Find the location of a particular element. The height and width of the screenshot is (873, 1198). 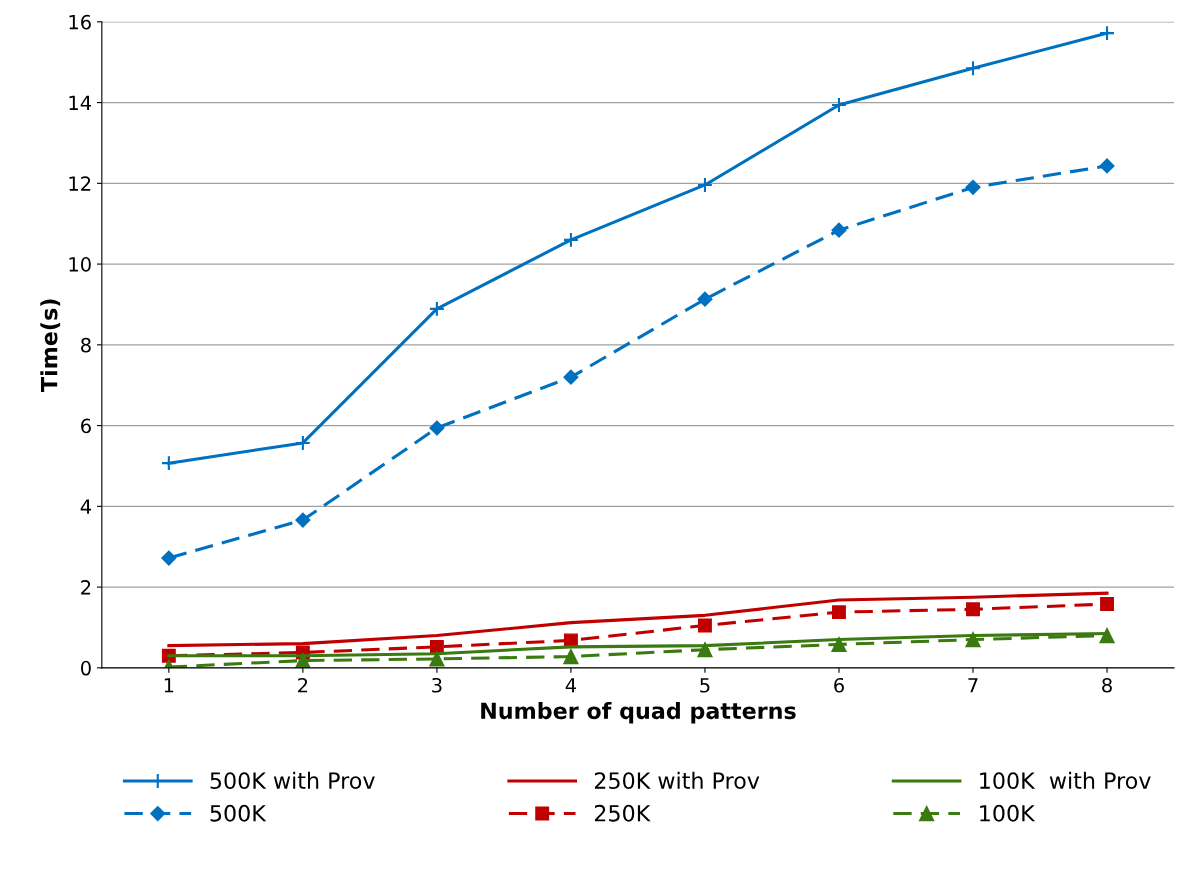

y-axis-title: Time(s) is located at coordinates (50, 345).